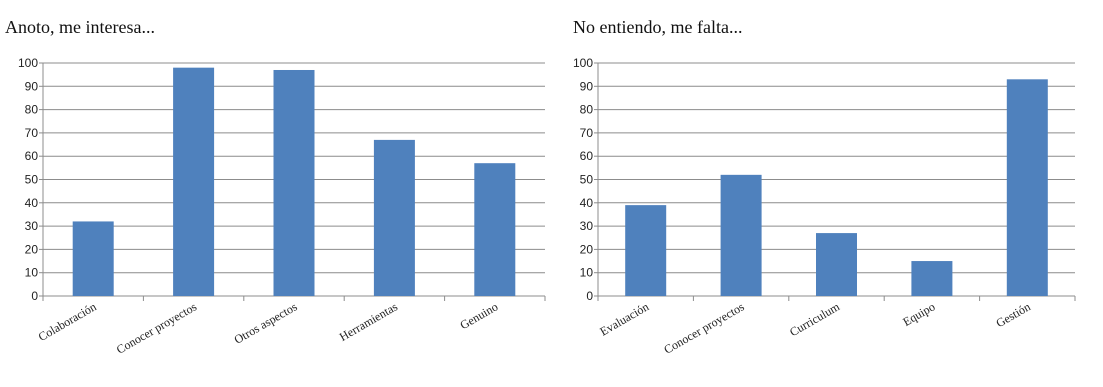 The height and width of the screenshot is (387, 1103). Describe the element at coordinates (624, 318) in the screenshot. I see `x-tick-label: Evaluación` at that location.